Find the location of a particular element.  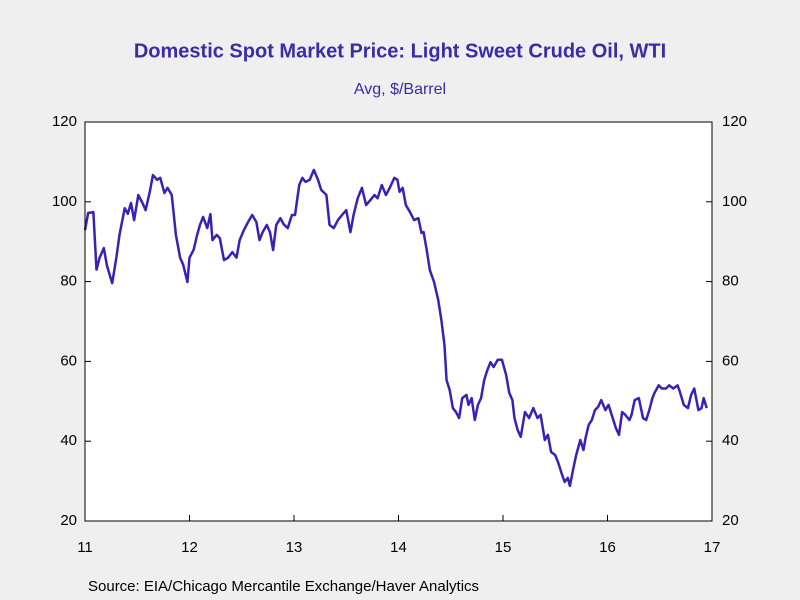

y2-tick-label: 40 is located at coordinates (730, 440).